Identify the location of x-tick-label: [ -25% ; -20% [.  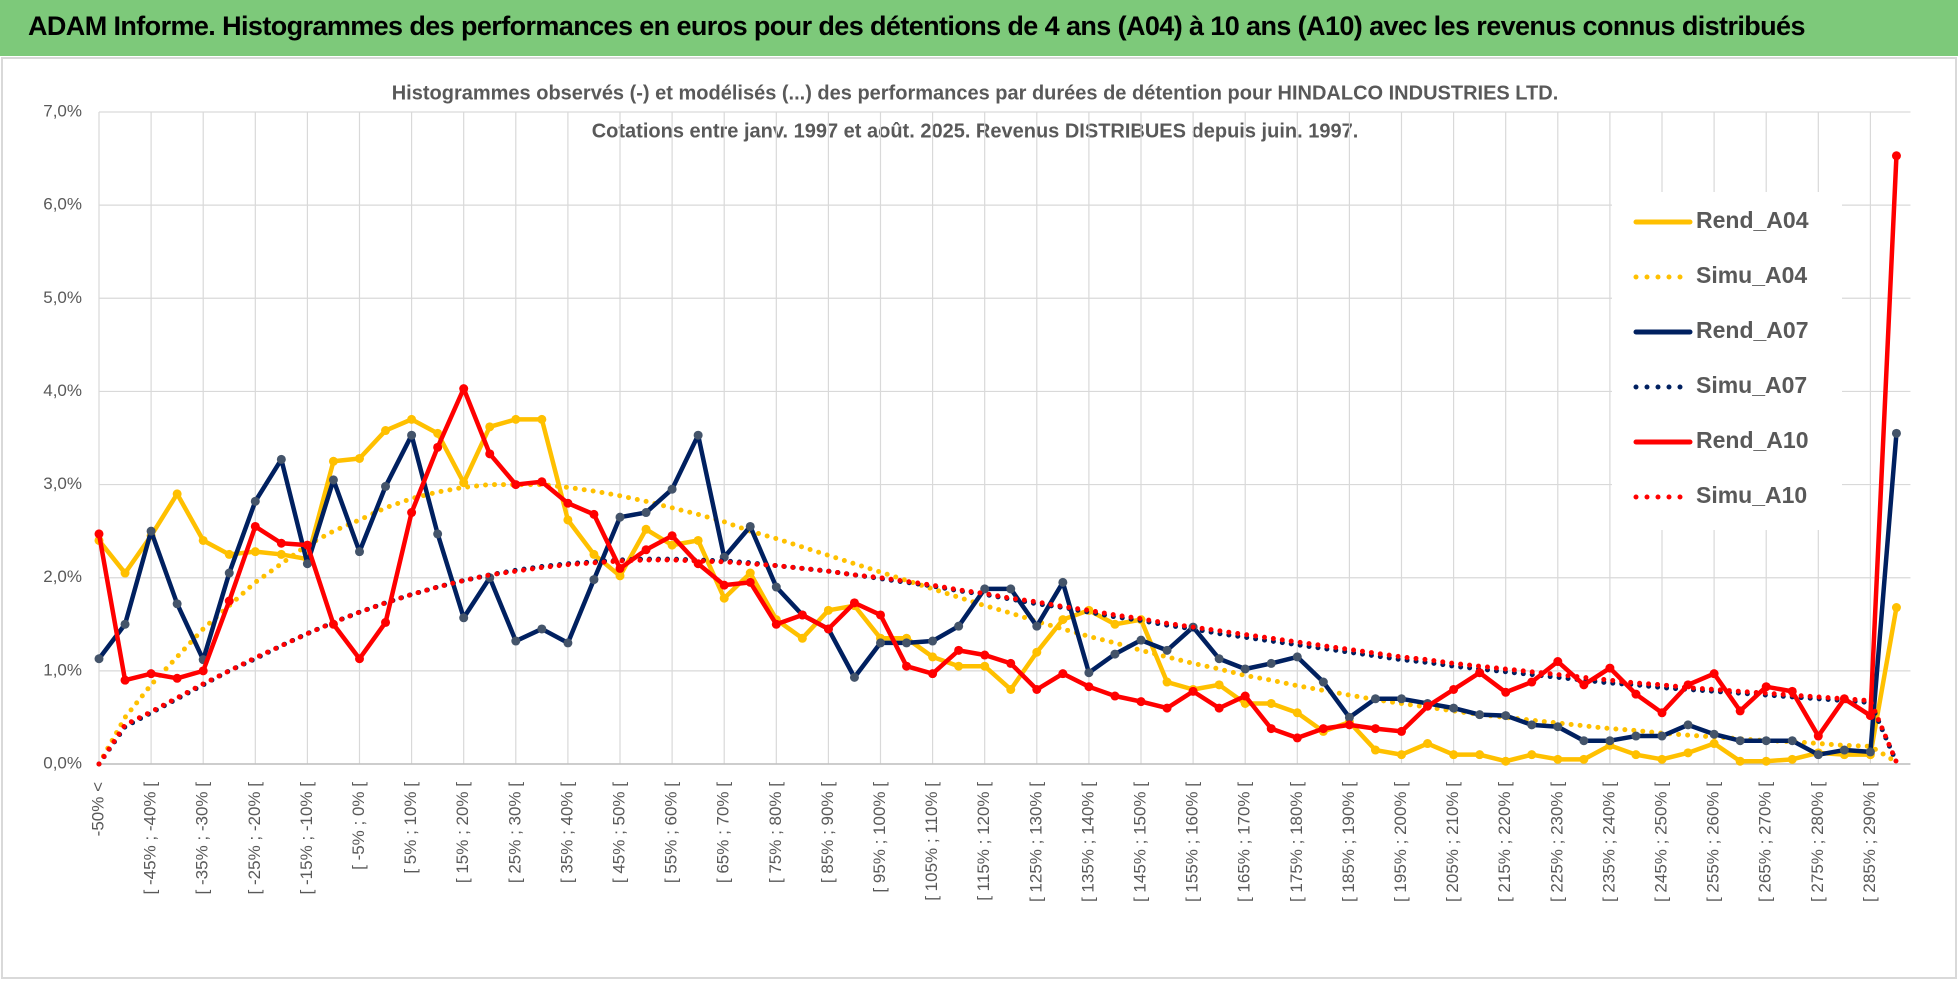
(254, 838).